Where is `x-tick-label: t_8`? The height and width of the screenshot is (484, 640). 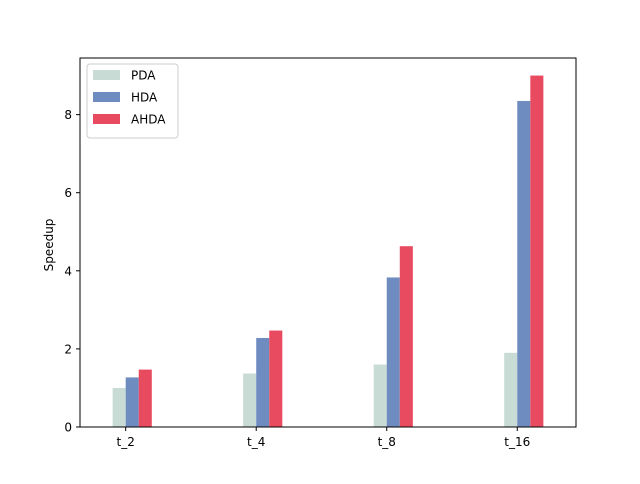
x-tick-label: t_8 is located at coordinates (387, 442).